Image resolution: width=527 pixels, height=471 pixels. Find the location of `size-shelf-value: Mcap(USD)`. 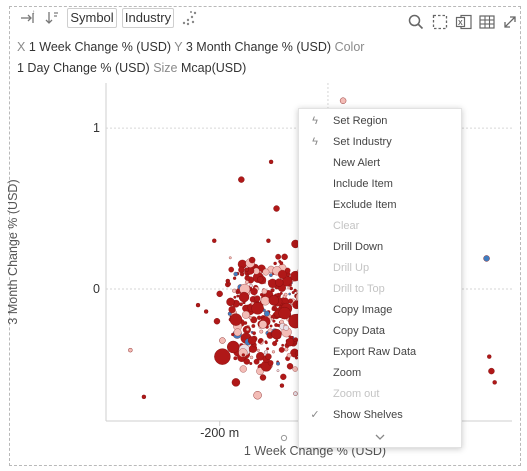

size-shelf-value: Mcap(USD) is located at coordinates (214, 68).